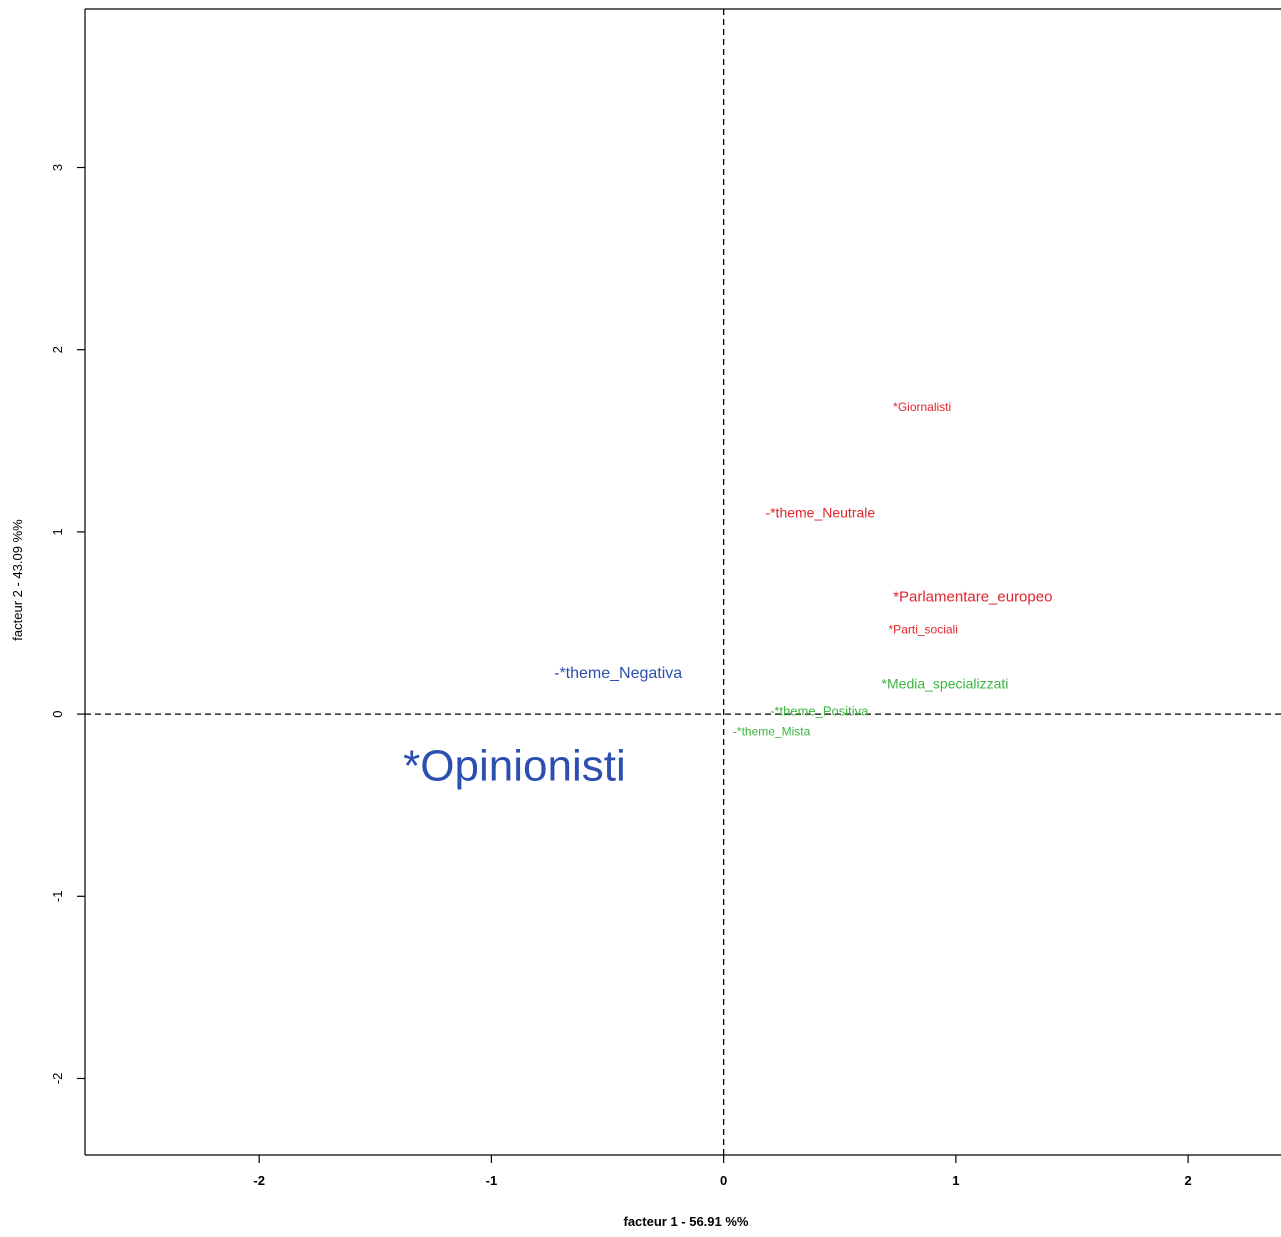 The height and width of the screenshot is (1237, 1281). I want to click on y-tick-label: 1, so click(57, 531).